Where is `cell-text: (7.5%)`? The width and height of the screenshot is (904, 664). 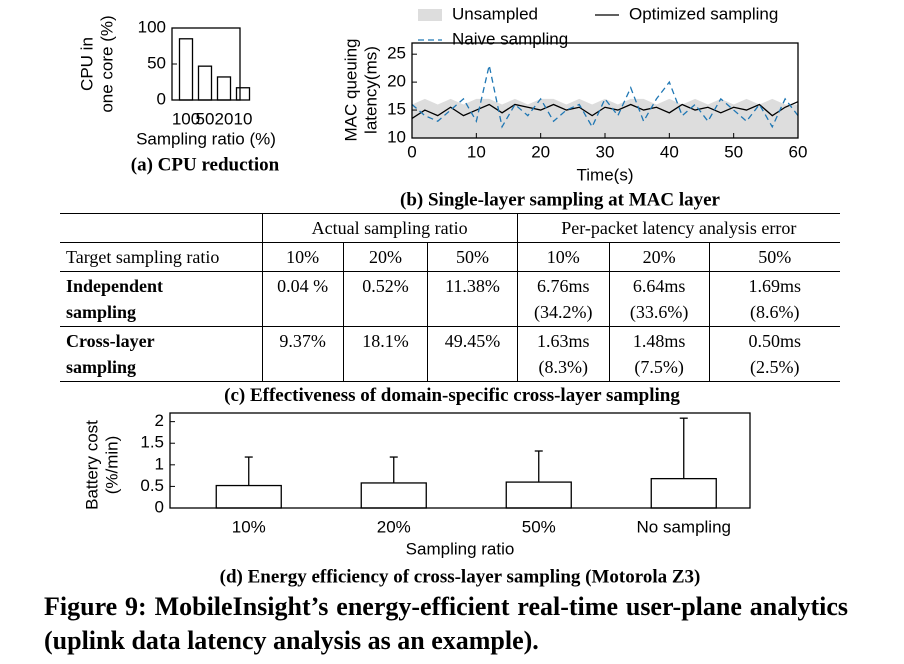
cell-text: (7.5%) is located at coordinates (659, 367).